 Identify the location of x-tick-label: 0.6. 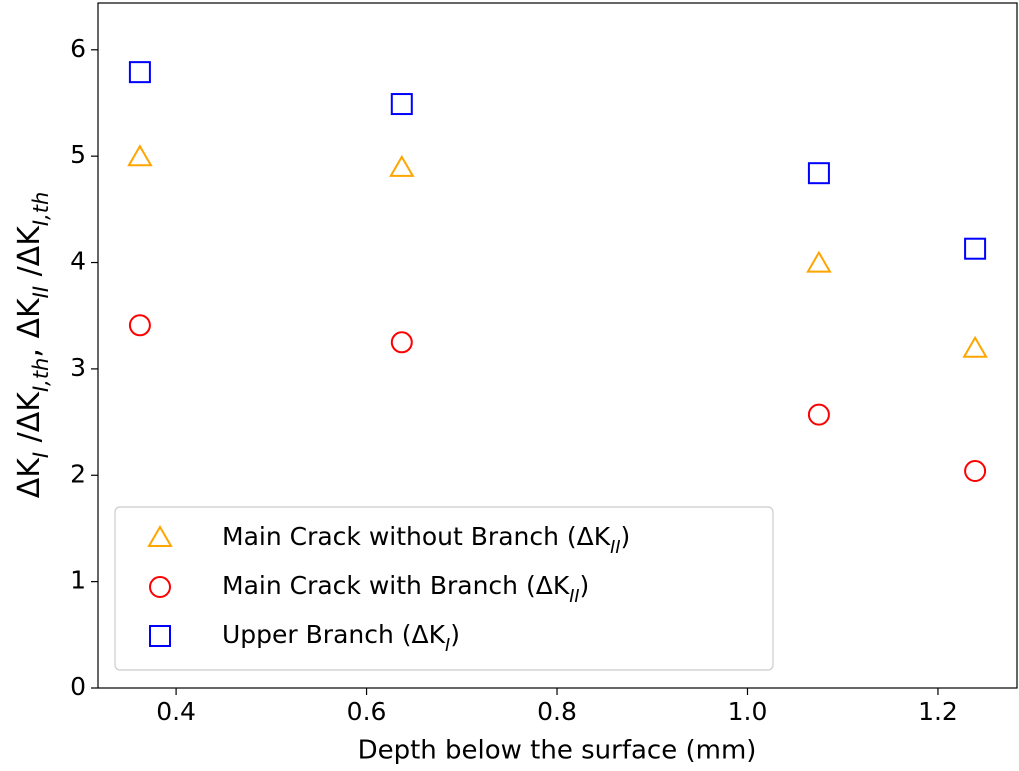
(367, 711).